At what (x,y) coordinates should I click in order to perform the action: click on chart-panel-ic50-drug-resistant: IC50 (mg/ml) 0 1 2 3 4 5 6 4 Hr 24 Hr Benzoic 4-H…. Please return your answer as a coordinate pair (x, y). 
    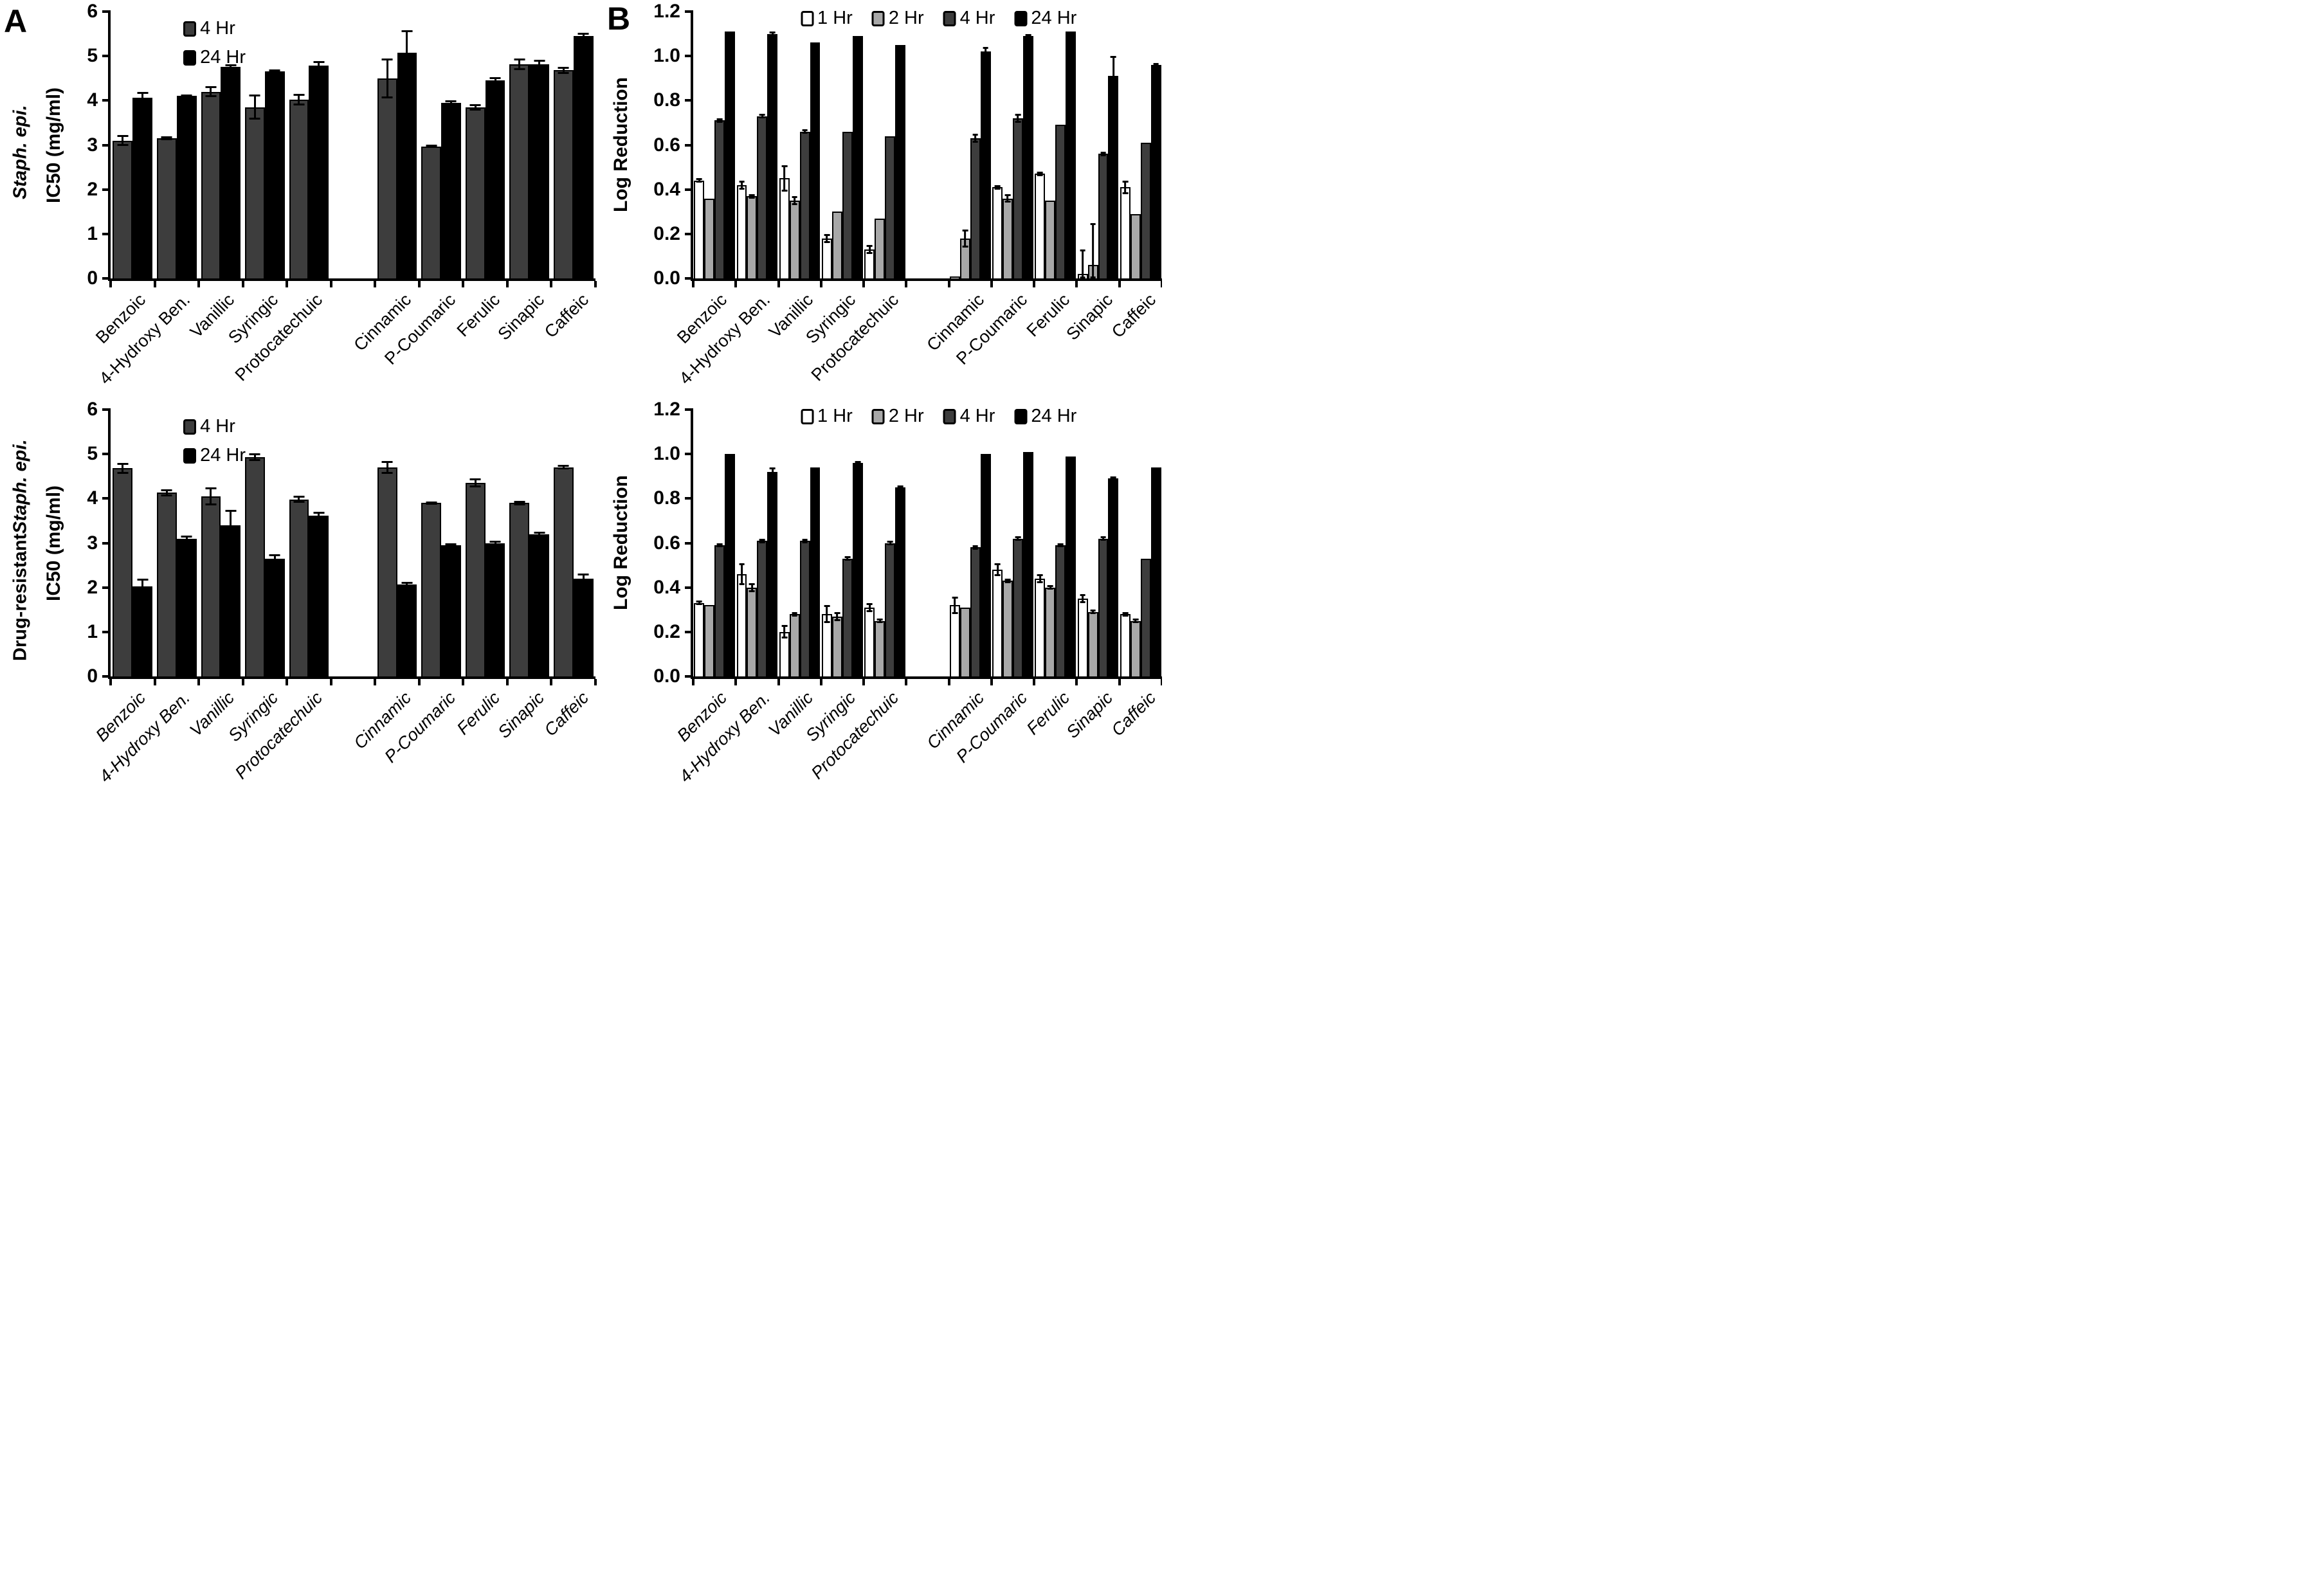
    Looking at the image, I should click on (319, 597).